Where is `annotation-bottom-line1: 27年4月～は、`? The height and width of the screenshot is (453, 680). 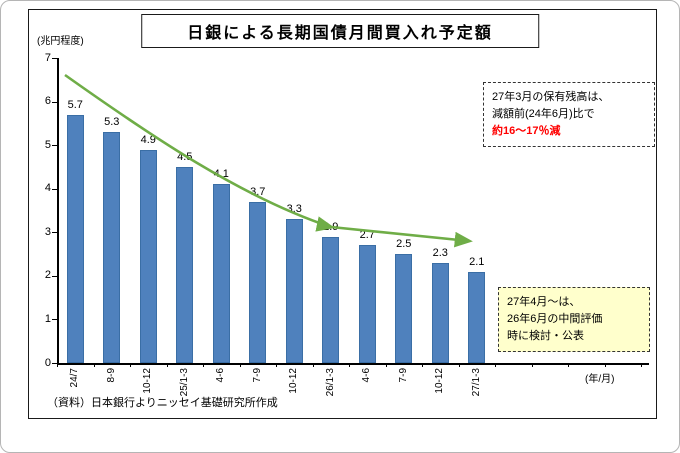
annotation-bottom-line1: 27年4月～は、 is located at coordinates (544, 302).